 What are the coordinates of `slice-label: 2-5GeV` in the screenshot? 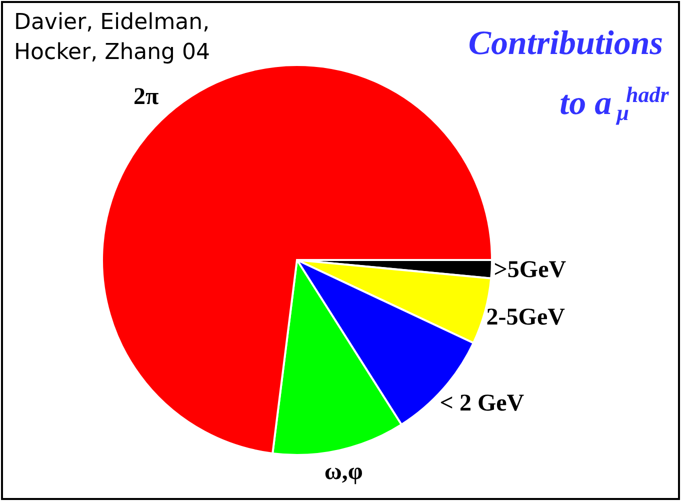 It's located at (526, 317).